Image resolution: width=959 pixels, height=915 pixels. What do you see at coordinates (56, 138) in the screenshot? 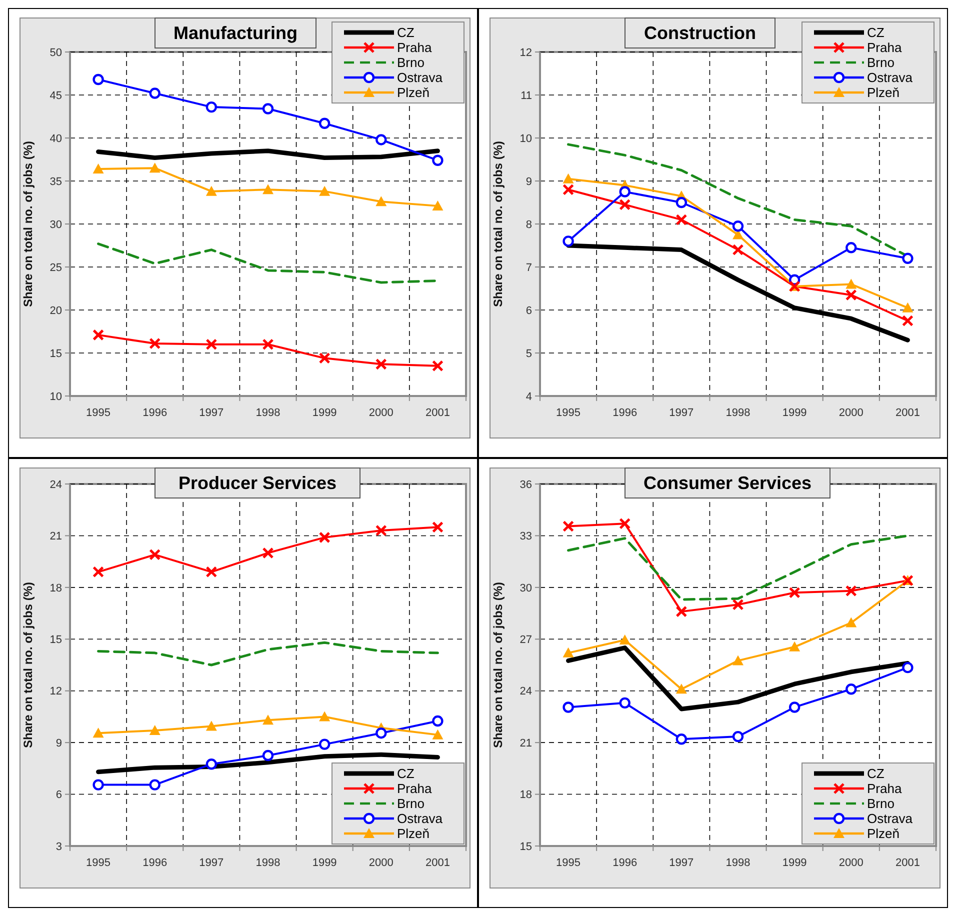
I see `y-tick-label: 40` at bounding box center [56, 138].